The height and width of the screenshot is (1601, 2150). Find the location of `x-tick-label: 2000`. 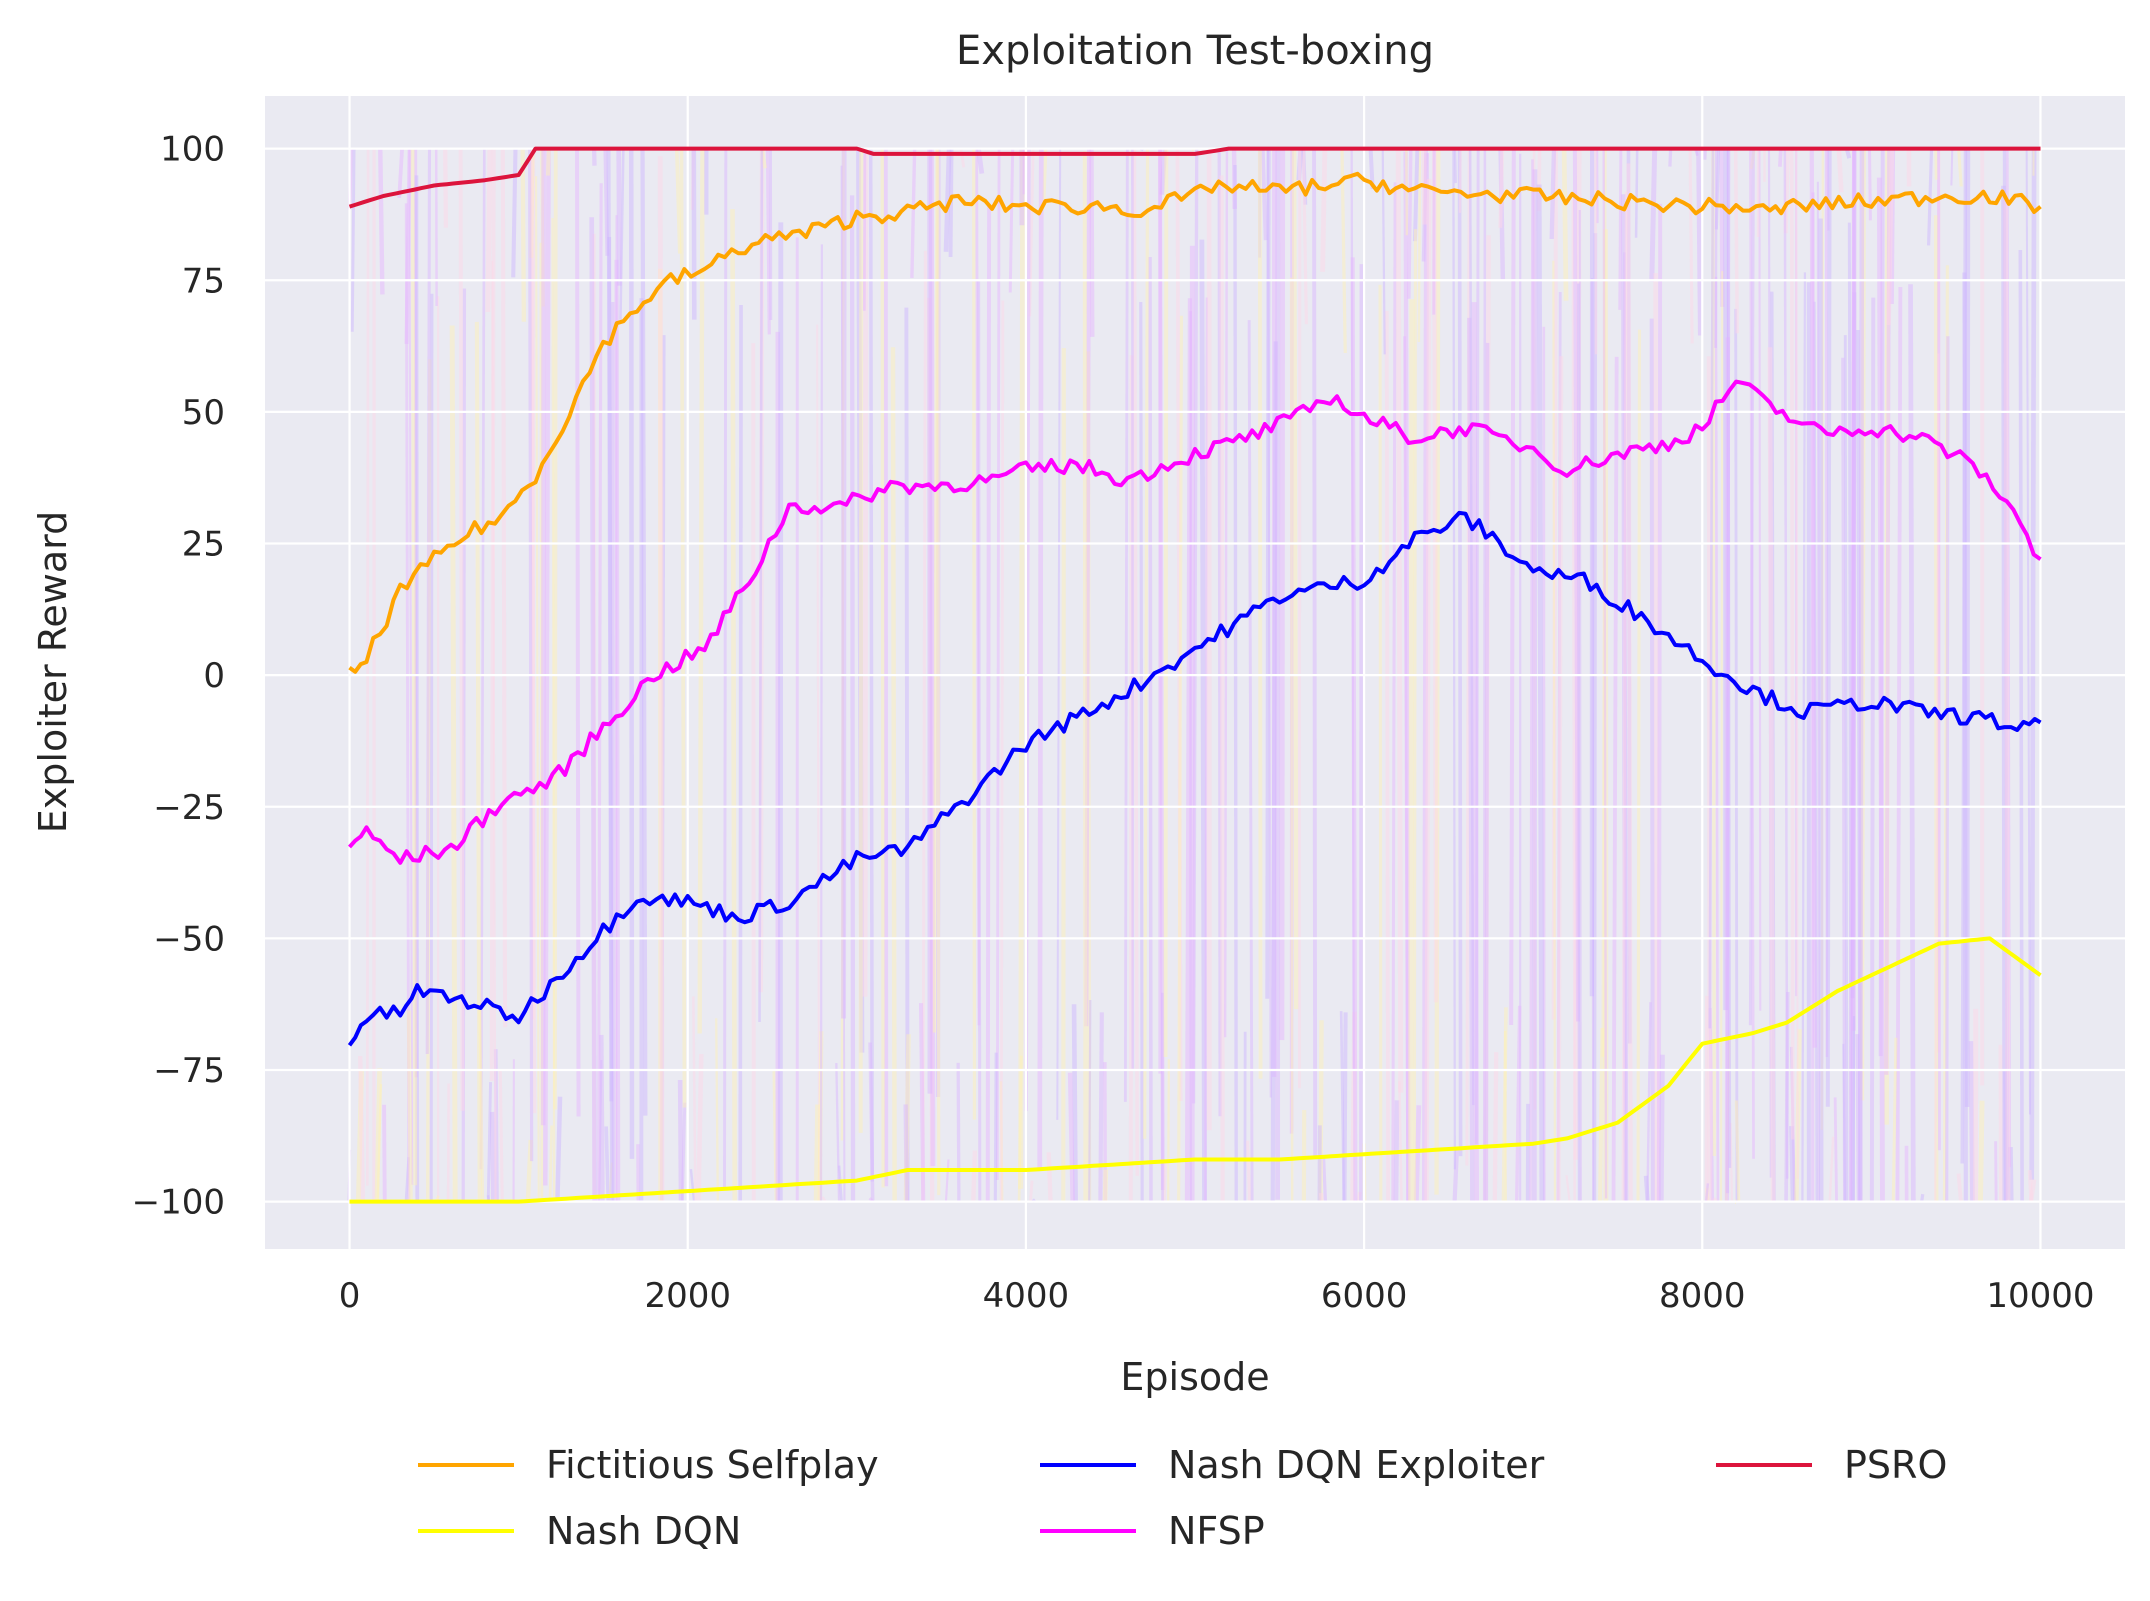

x-tick-label: 2000 is located at coordinates (687, 1296).